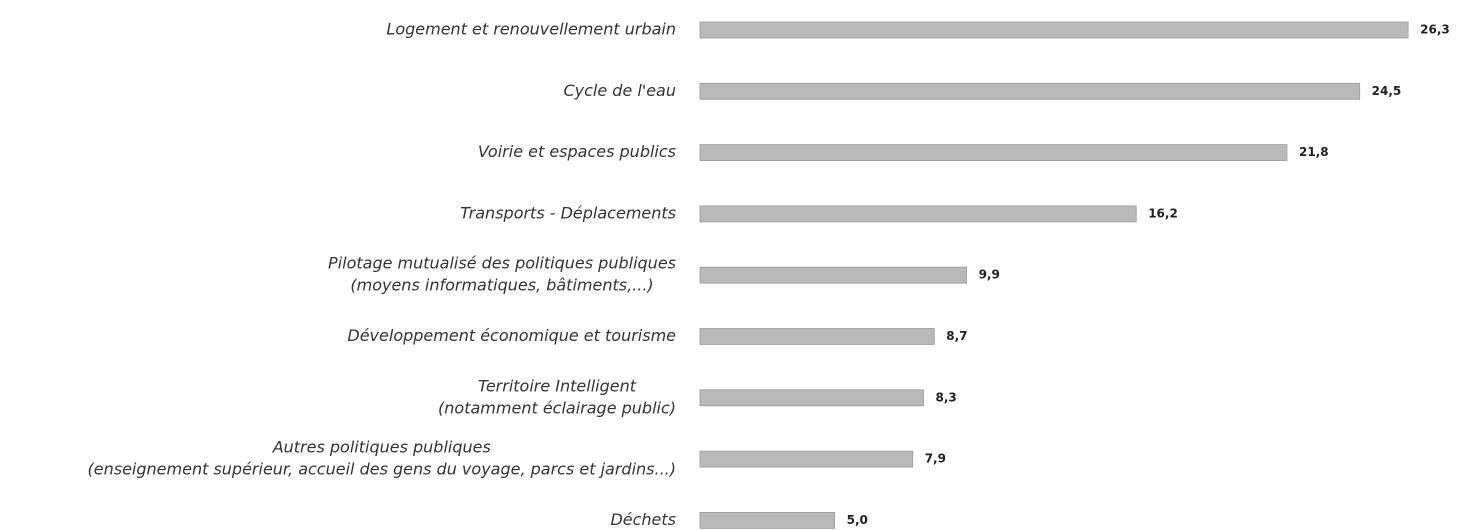 This screenshot has height=530, width=1465. Describe the element at coordinates (511, 335) in the screenshot. I see `category-label: Développement économique et tourisme` at that location.